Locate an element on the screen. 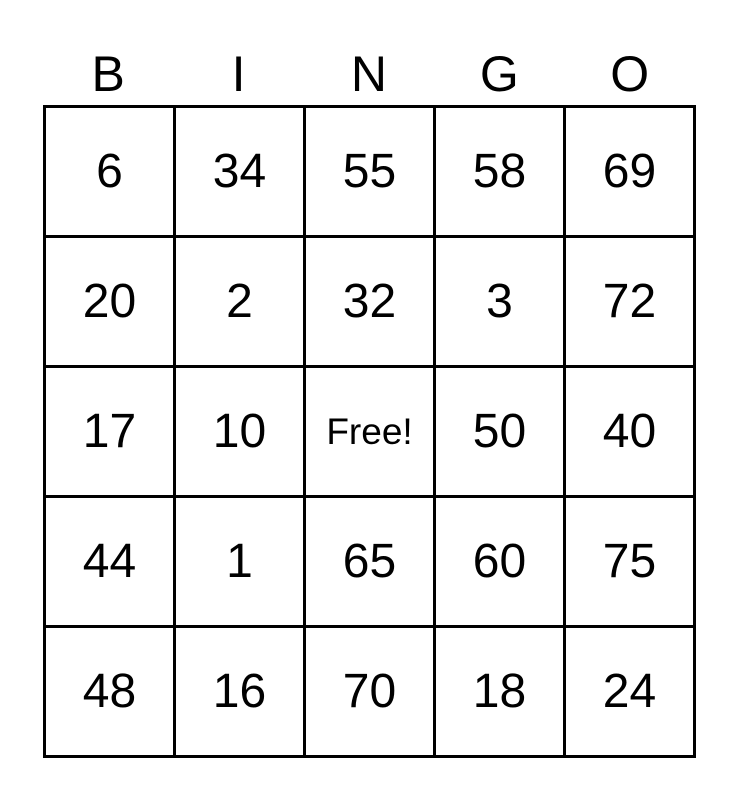  bingo-cell: 34 is located at coordinates (239, 171).